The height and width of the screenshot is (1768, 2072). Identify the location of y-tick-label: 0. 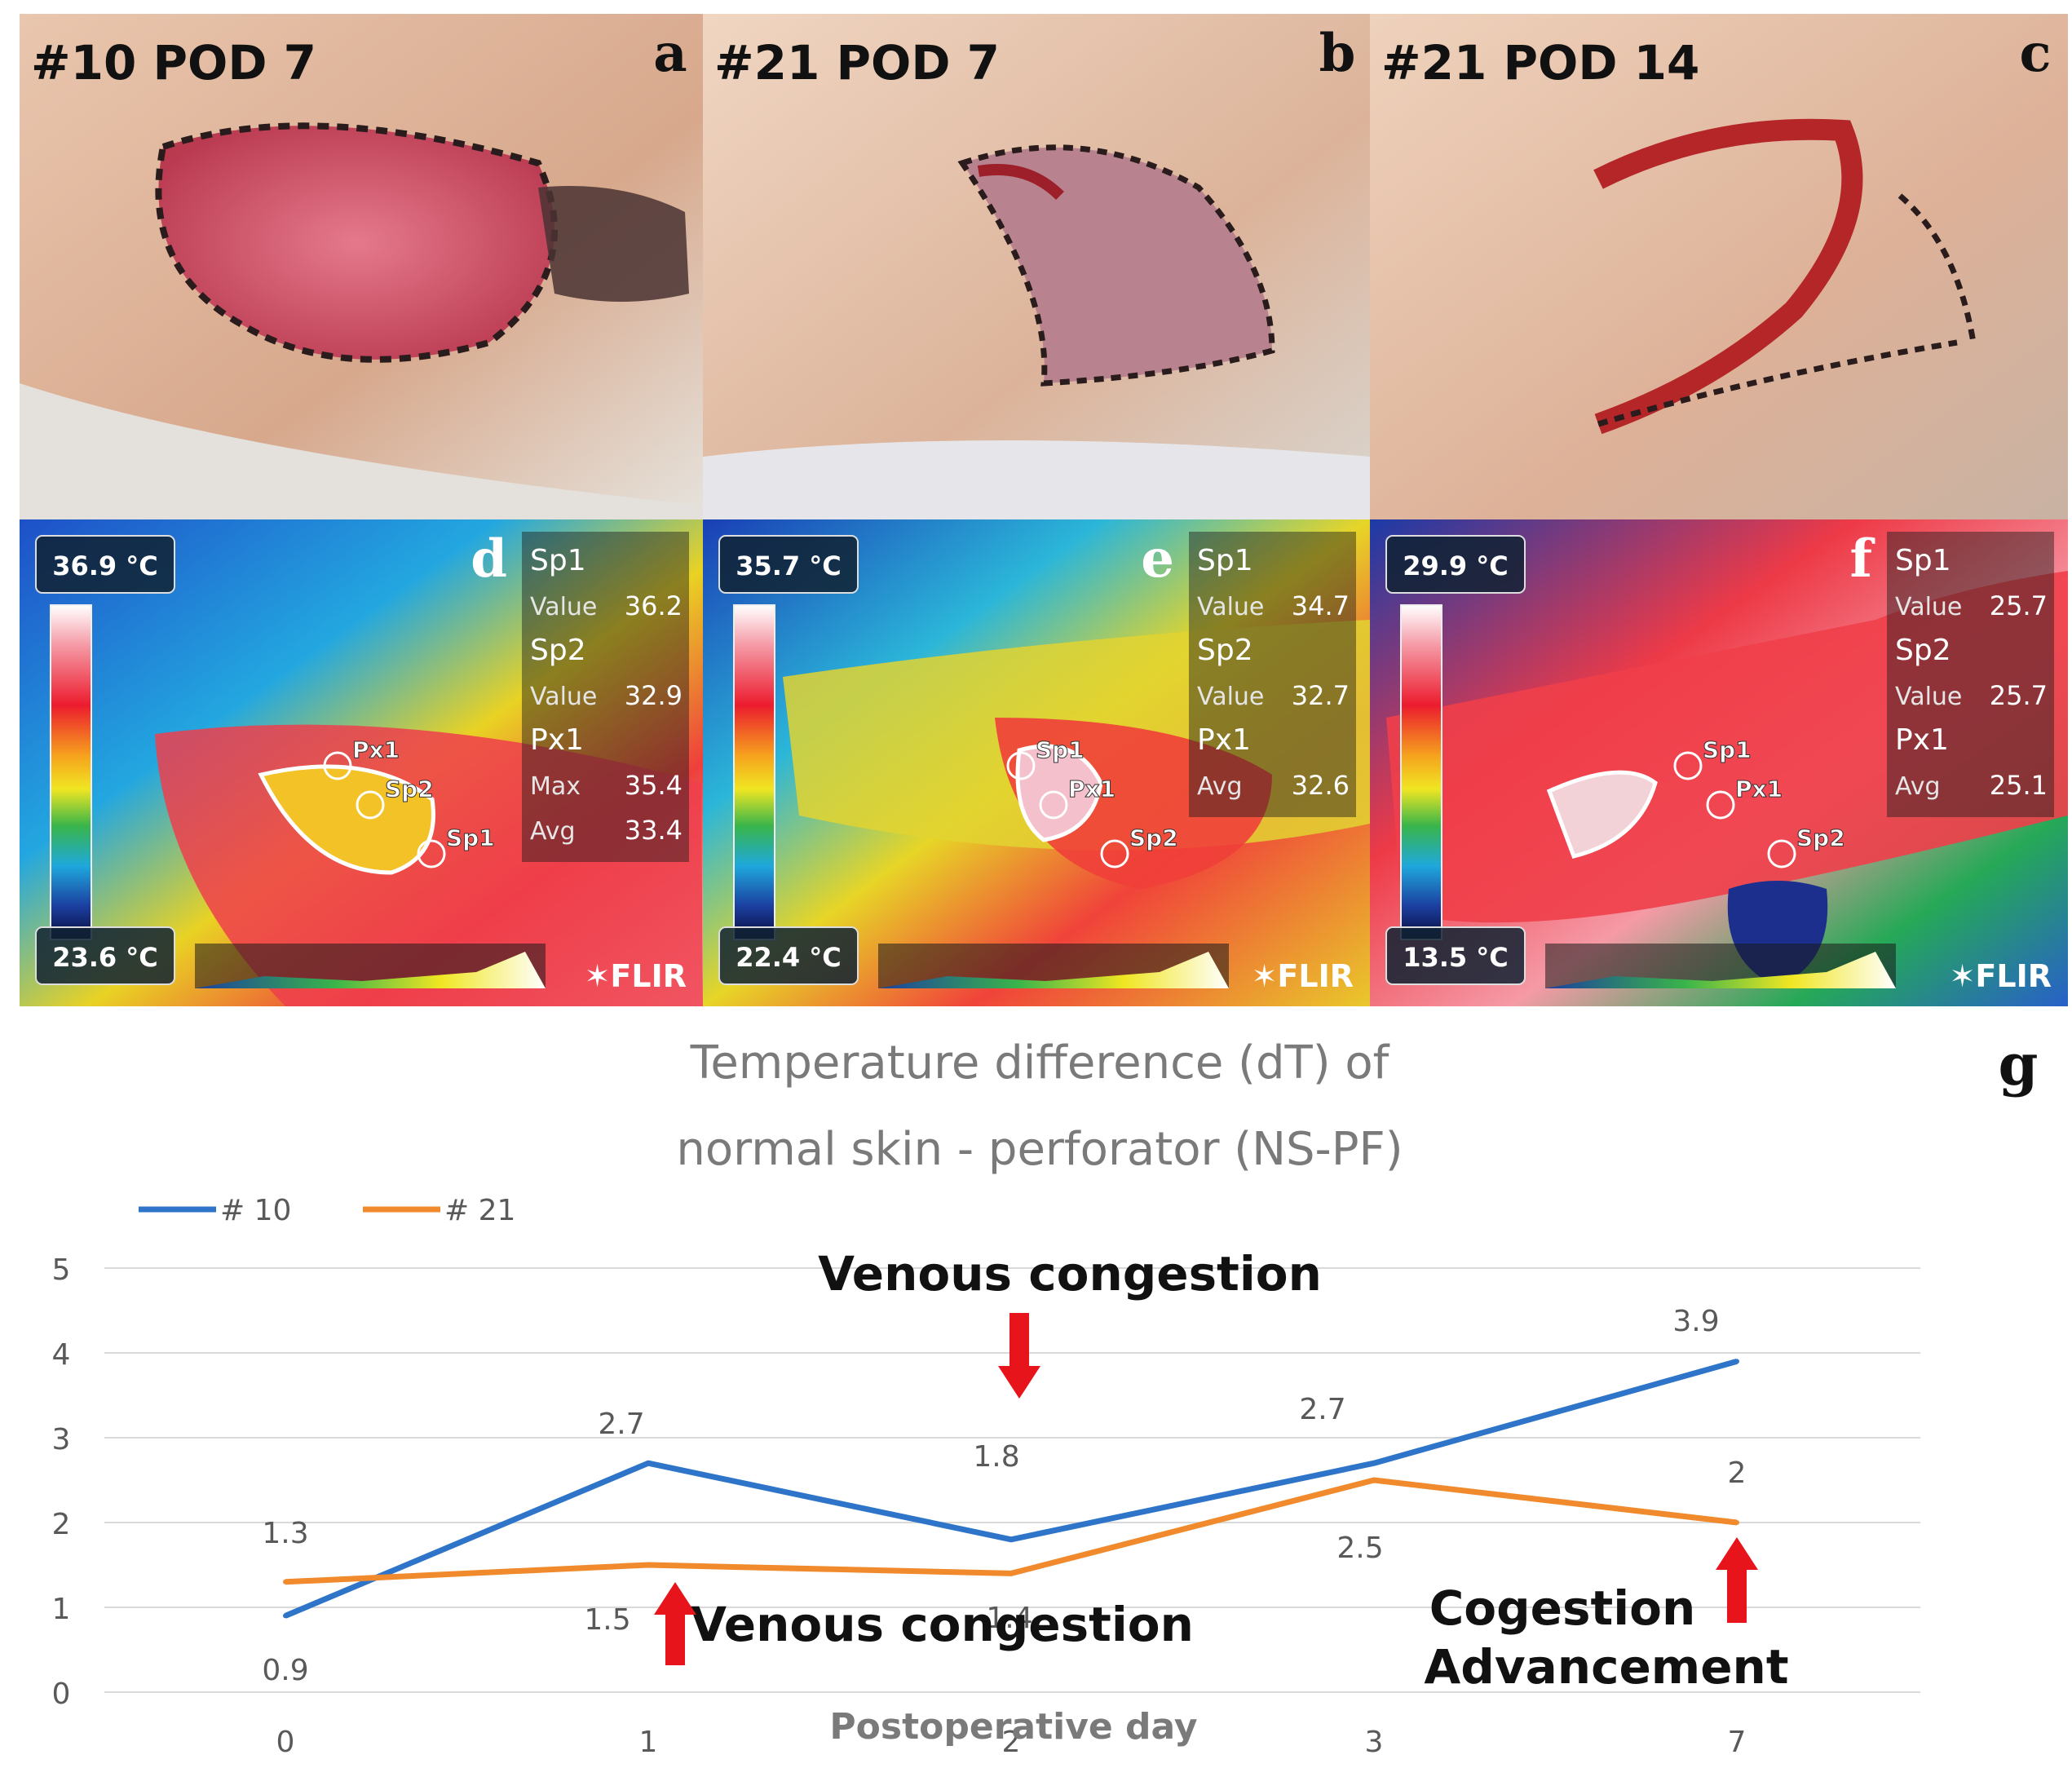
(62, 1694).